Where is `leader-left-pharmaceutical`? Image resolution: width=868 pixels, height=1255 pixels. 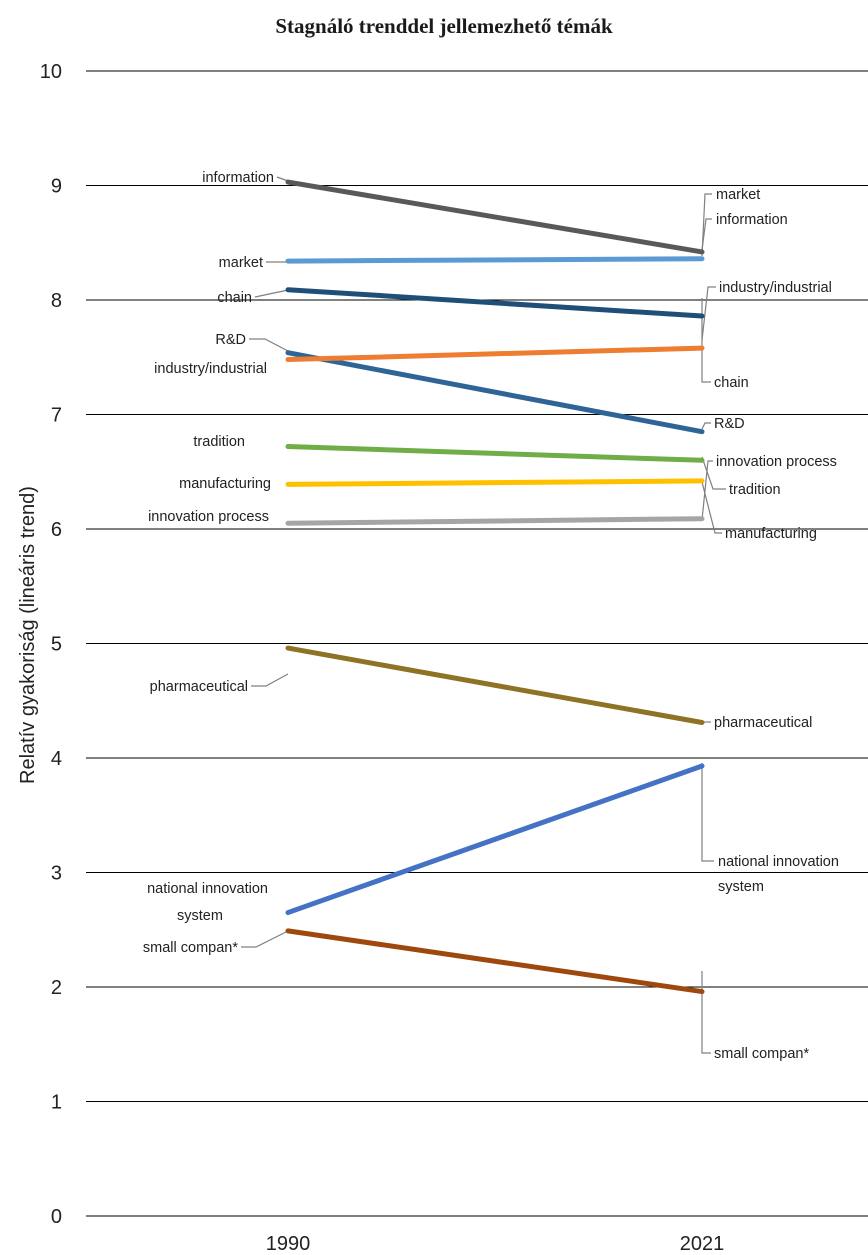
leader-left-pharmaceutical is located at coordinates (270, 680).